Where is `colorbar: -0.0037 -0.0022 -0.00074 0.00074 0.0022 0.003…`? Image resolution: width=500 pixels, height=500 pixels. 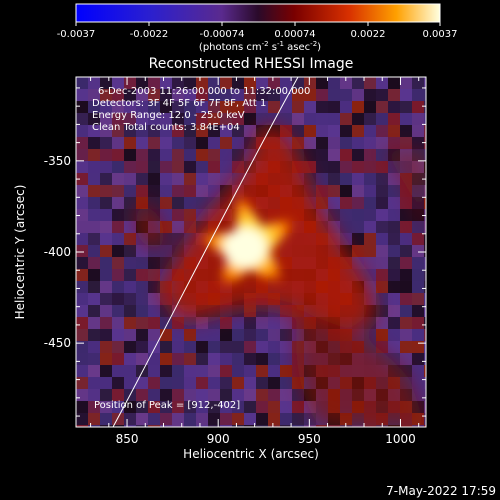
colorbar: -0.0037 -0.0022 -0.00074 0.00074 0.0022 0.003… is located at coordinates (257, 28).